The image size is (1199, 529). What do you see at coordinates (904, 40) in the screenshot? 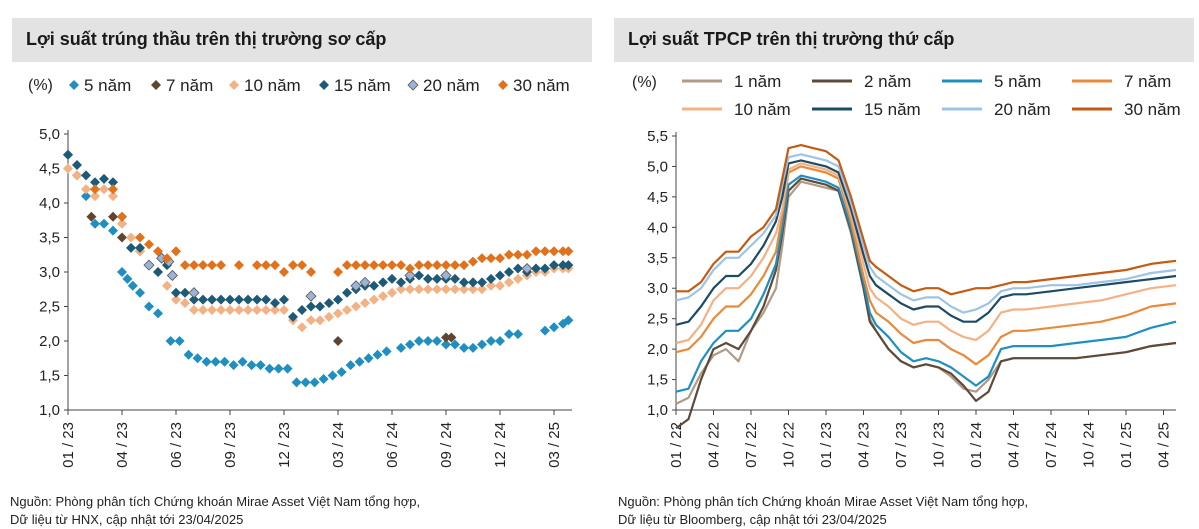
I see `right-title-bar: Lợi suất TPCP trên thị trường thứ cấp` at bounding box center [904, 40].